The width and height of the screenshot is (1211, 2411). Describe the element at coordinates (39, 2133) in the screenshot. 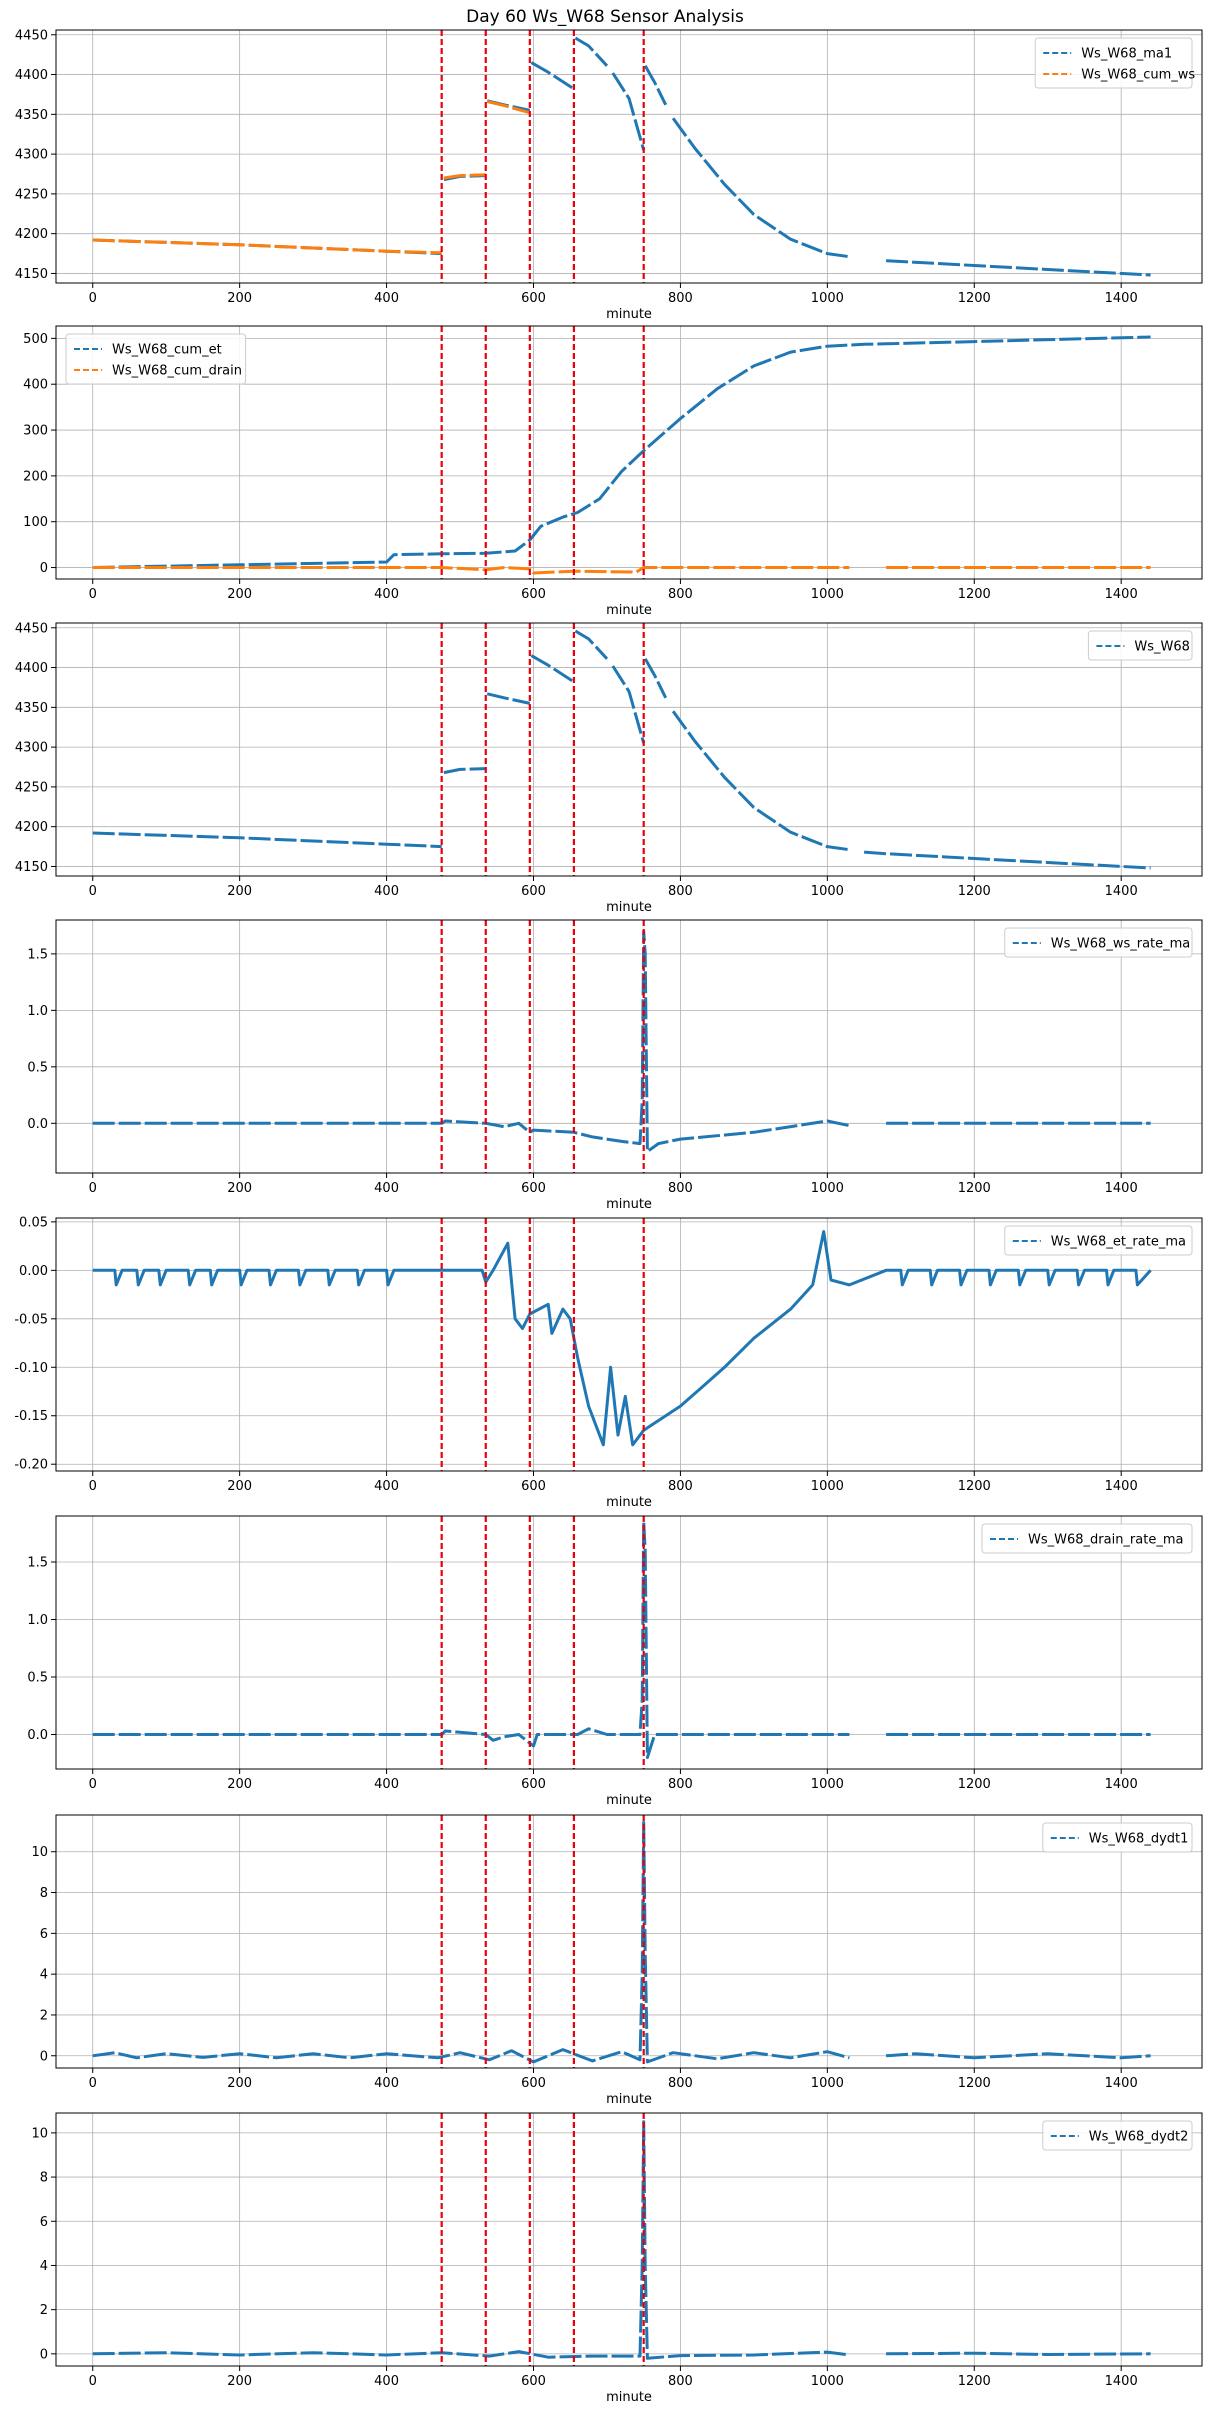

I see `y-tick-label: 10` at that location.